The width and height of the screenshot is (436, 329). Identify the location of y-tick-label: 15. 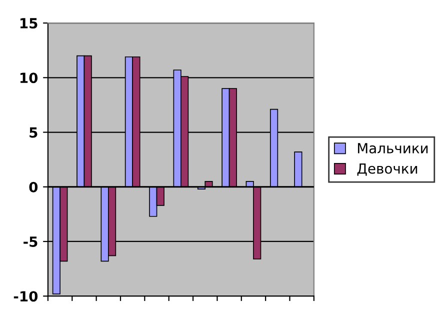
(29, 23).